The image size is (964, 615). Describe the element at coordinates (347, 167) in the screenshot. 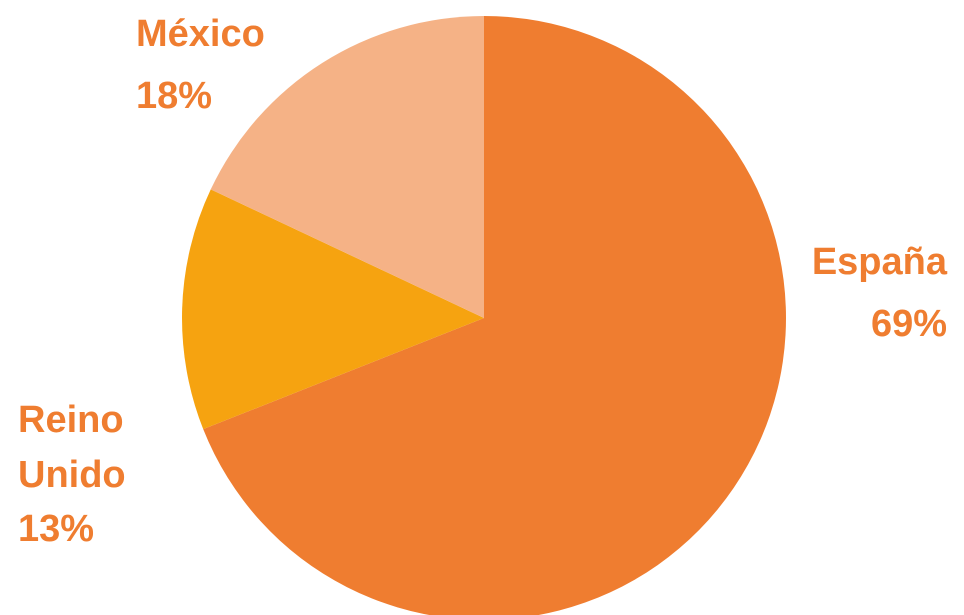

I see `pie-slice-mexico` at that location.